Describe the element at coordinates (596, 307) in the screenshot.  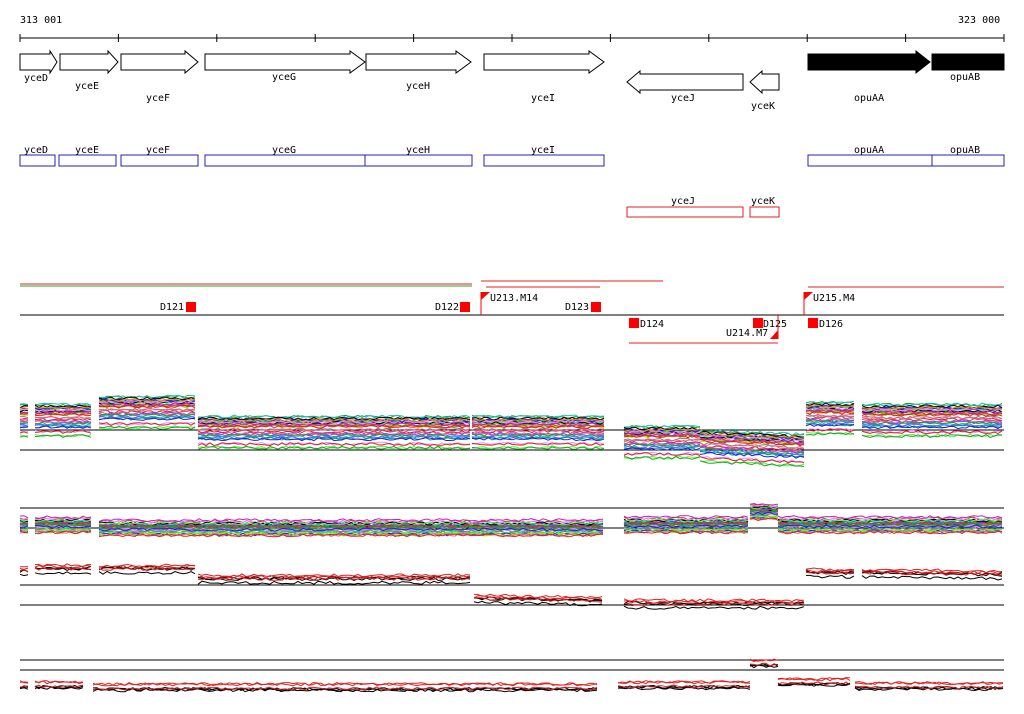
I see `marker-D123` at that location.